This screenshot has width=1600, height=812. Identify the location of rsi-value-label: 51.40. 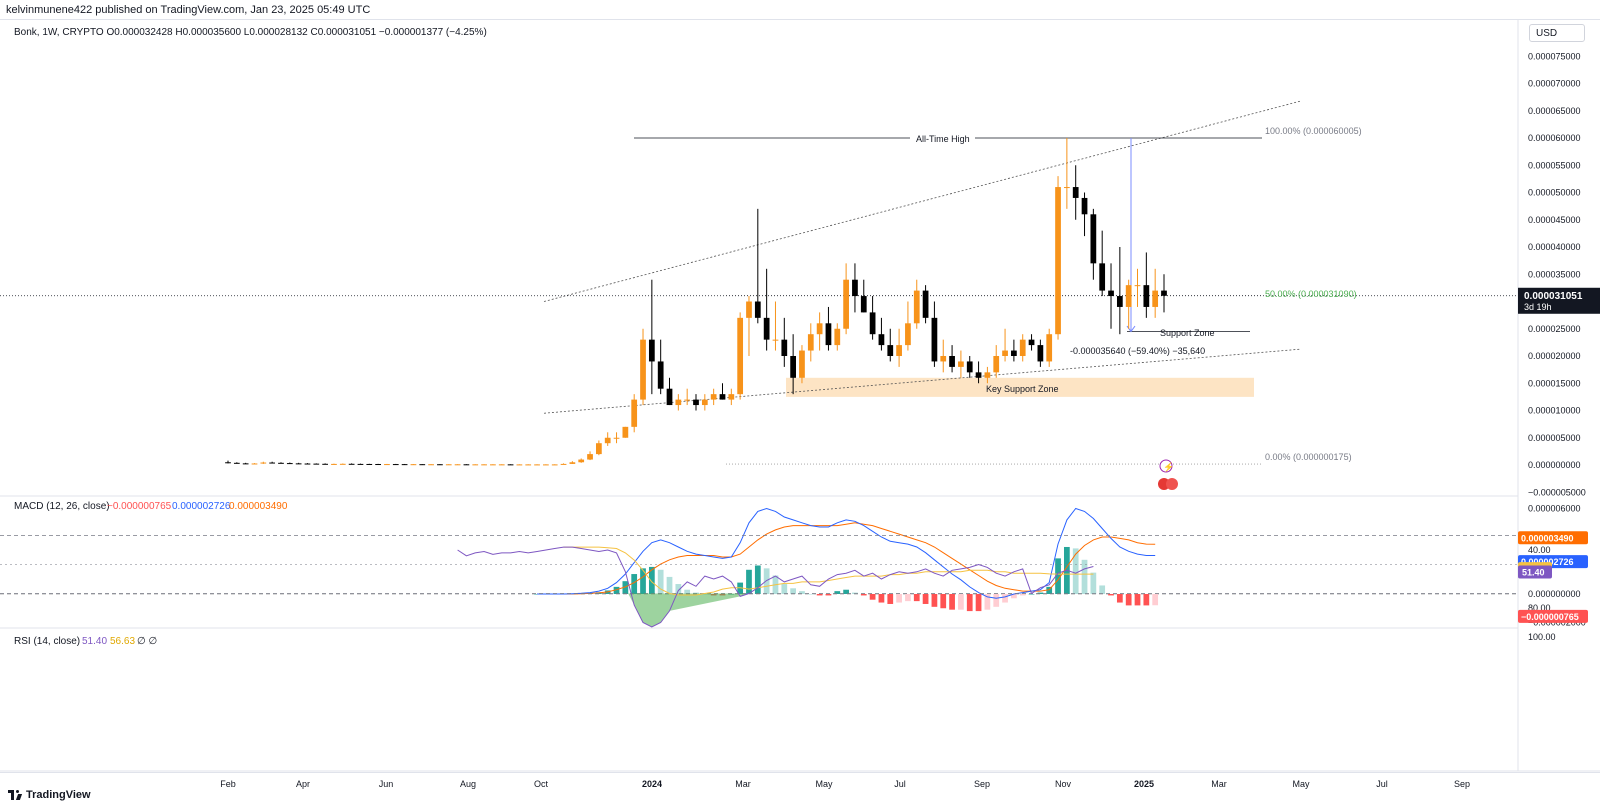
(1533, 573).